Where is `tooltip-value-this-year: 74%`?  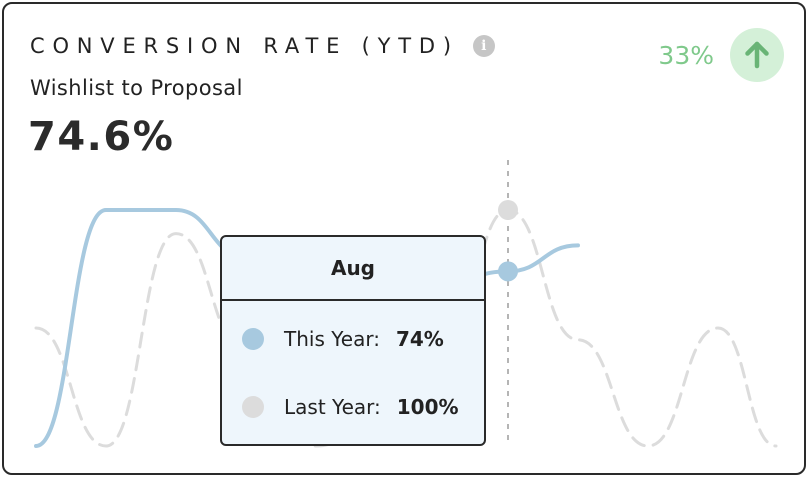
tooltip-value-this-year: 74% is located at coordinates (419, 339).